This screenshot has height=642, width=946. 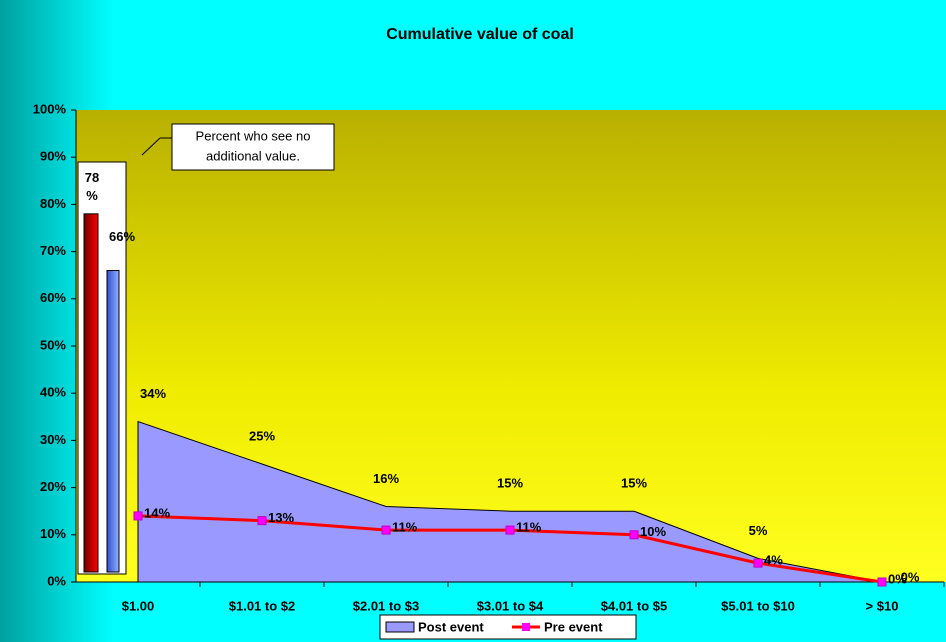 What do you see at coordinates (53, 439) in the screenshot?
I see `y-tick-label: 30%` at bounding box center [53, 439].